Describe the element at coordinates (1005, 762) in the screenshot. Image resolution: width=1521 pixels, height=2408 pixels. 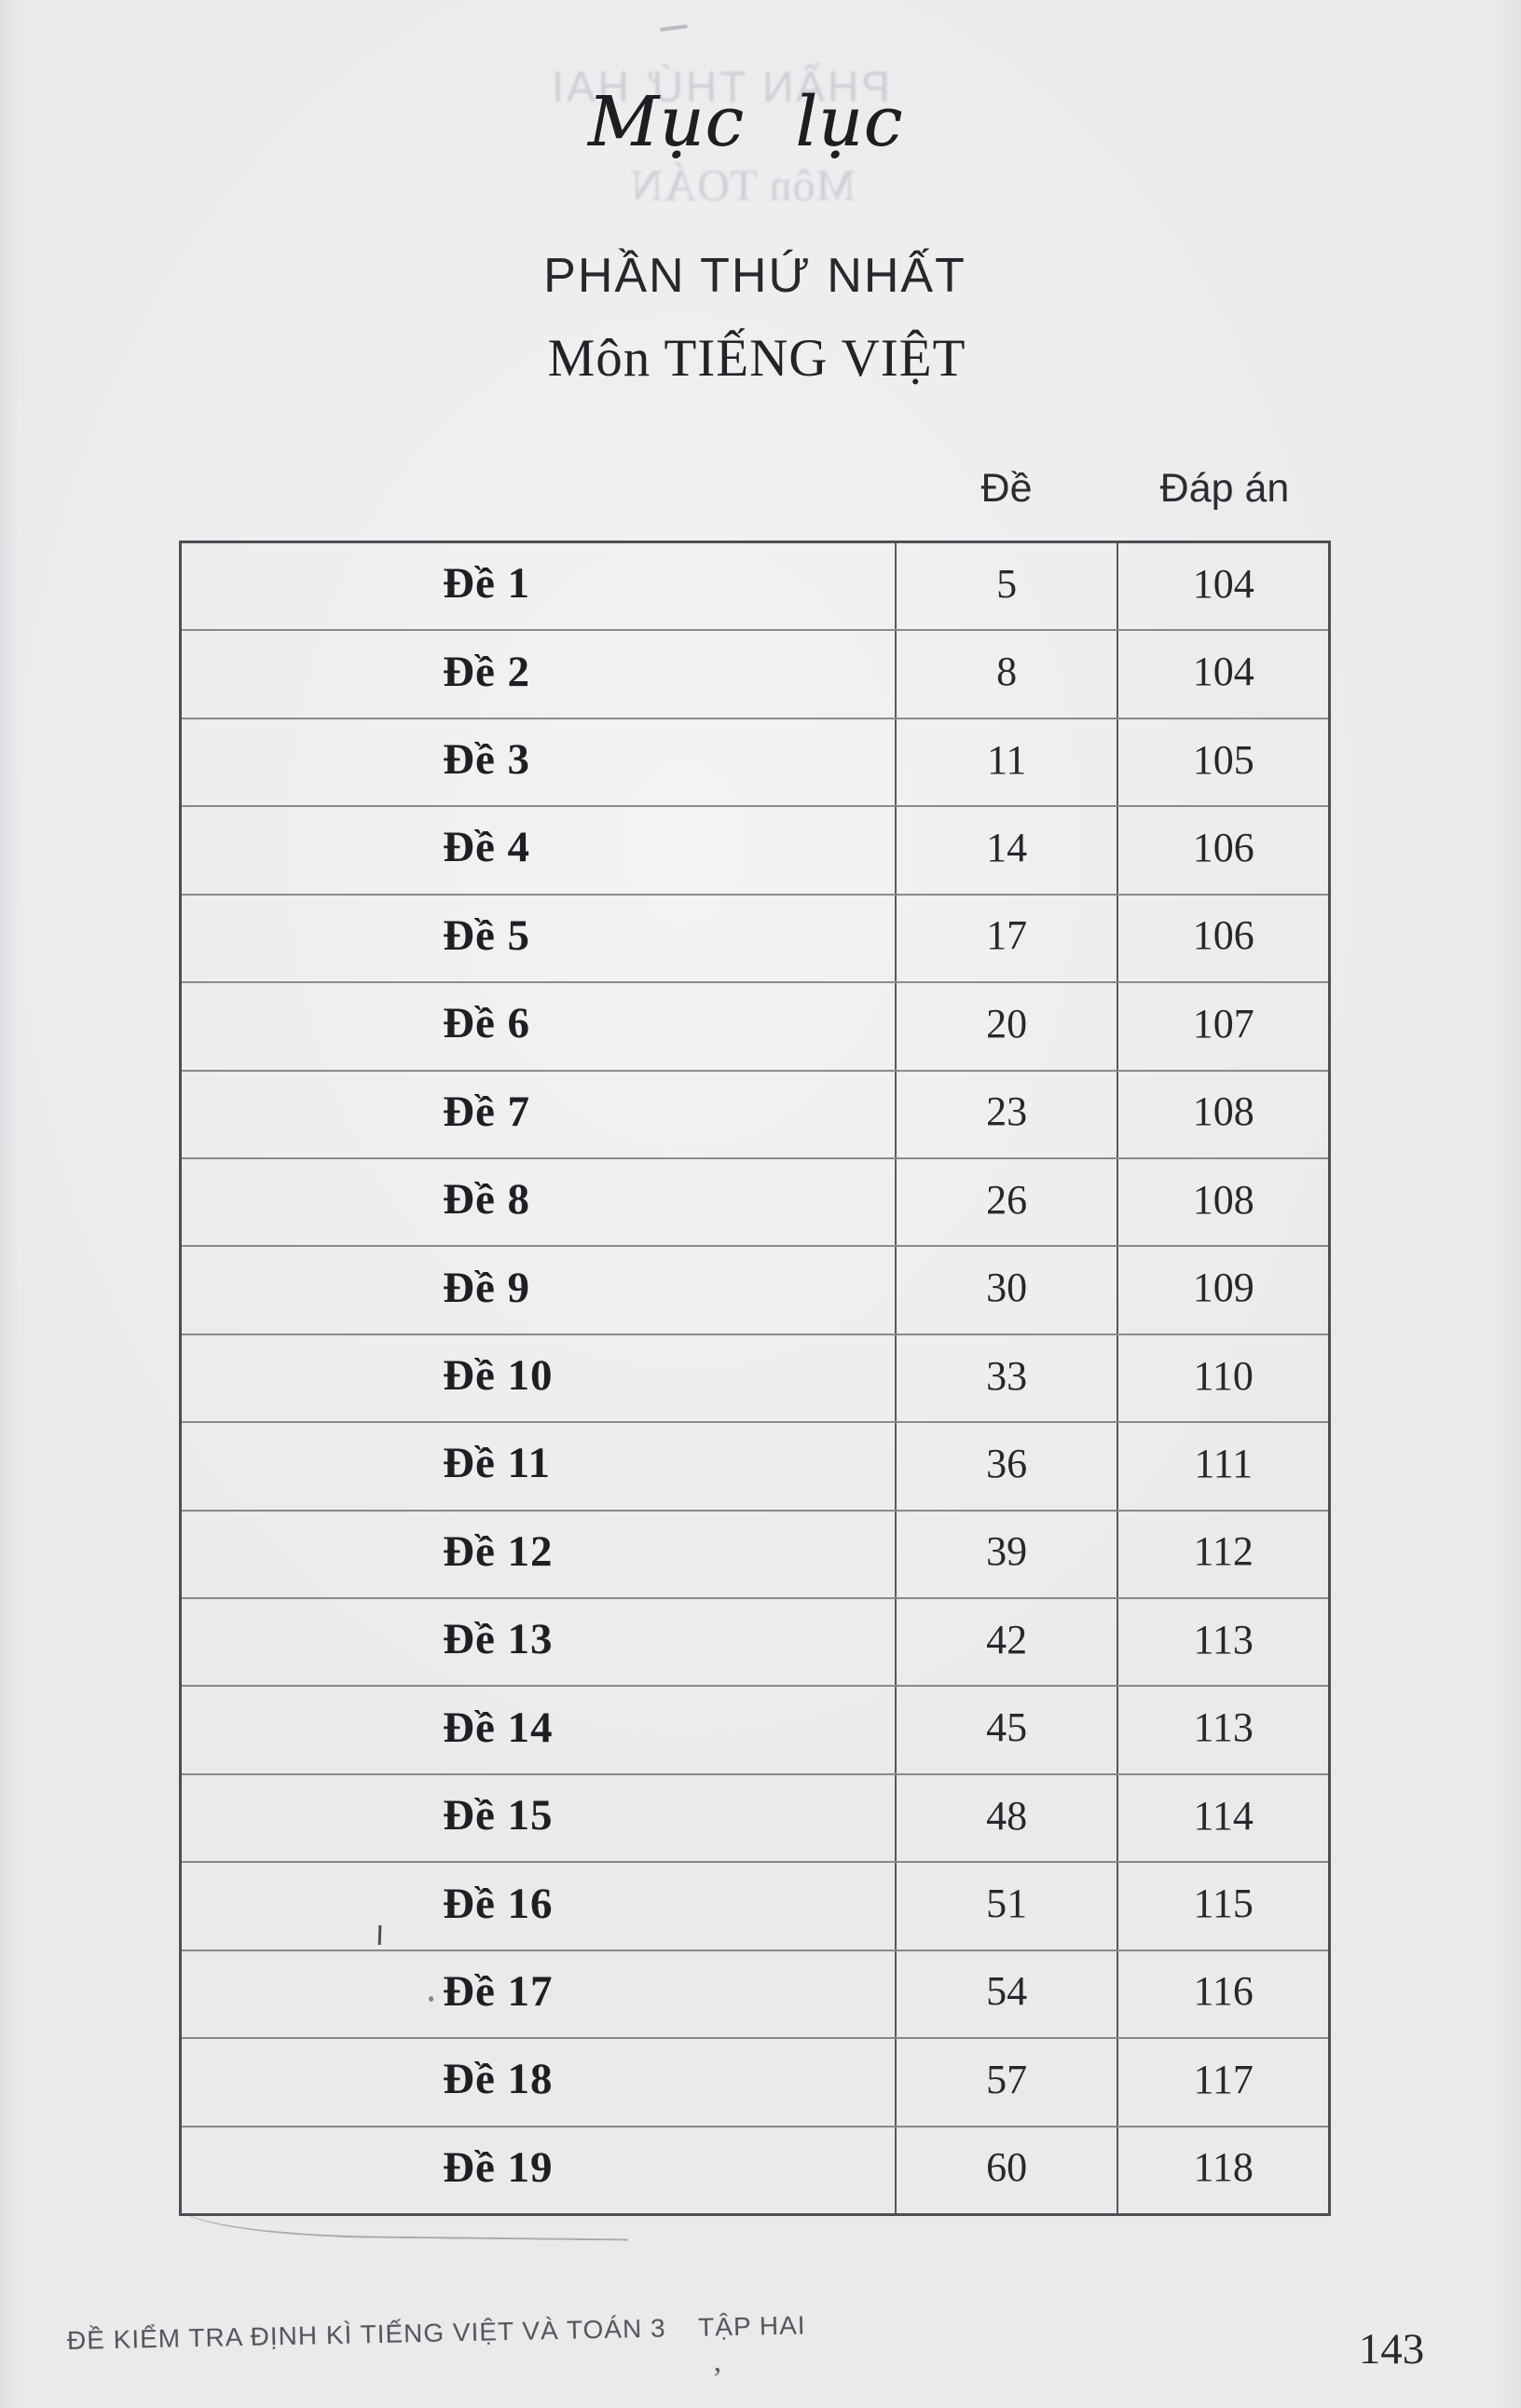
I see `toc-row-de-page: 11` at that location.